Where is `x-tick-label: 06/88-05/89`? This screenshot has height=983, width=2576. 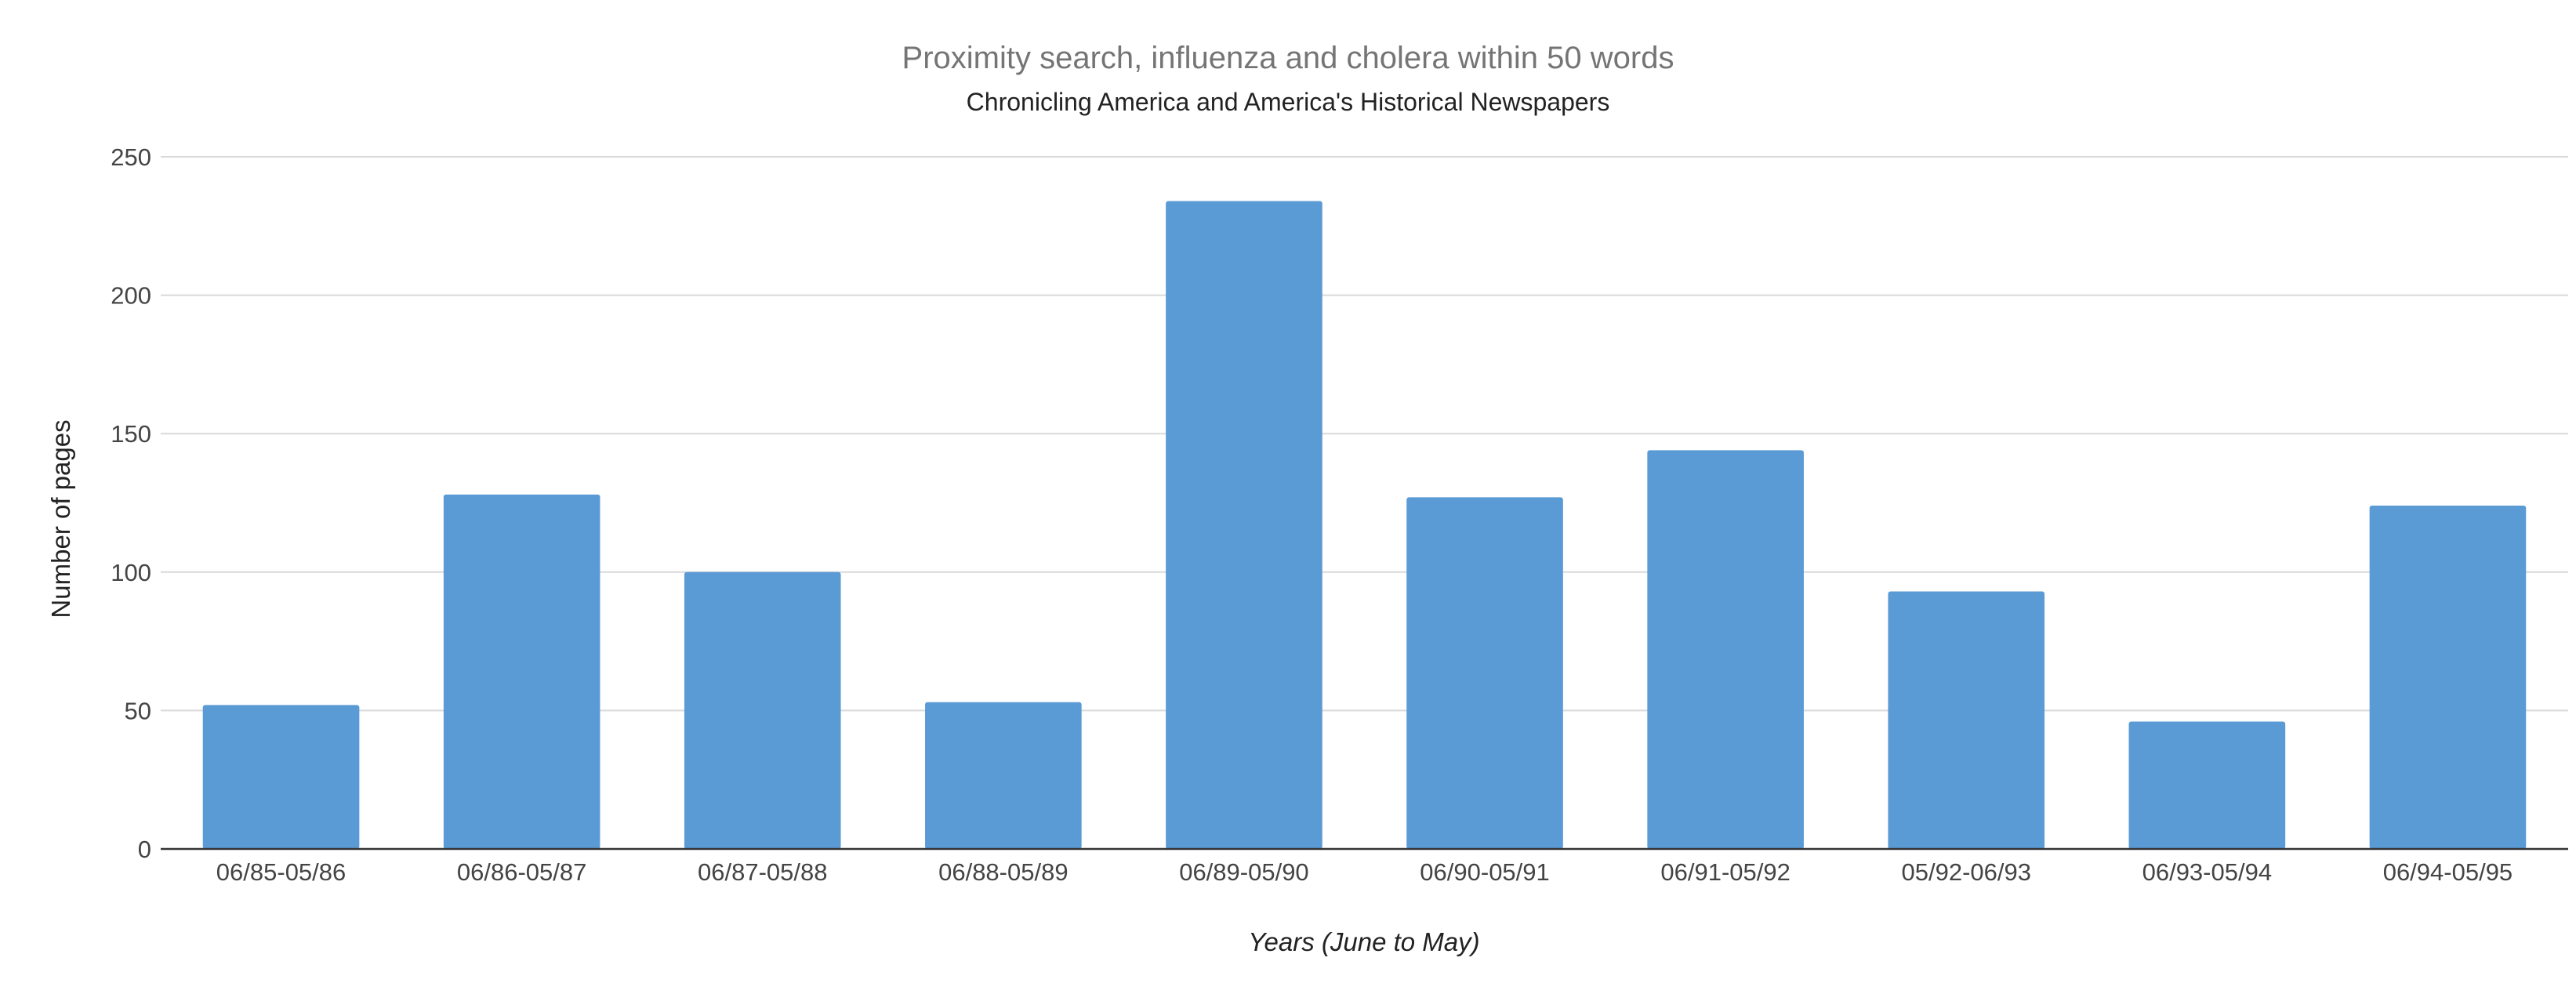 x-tick-label: 06/88-05/89 is located at coordinates (1003, 872).